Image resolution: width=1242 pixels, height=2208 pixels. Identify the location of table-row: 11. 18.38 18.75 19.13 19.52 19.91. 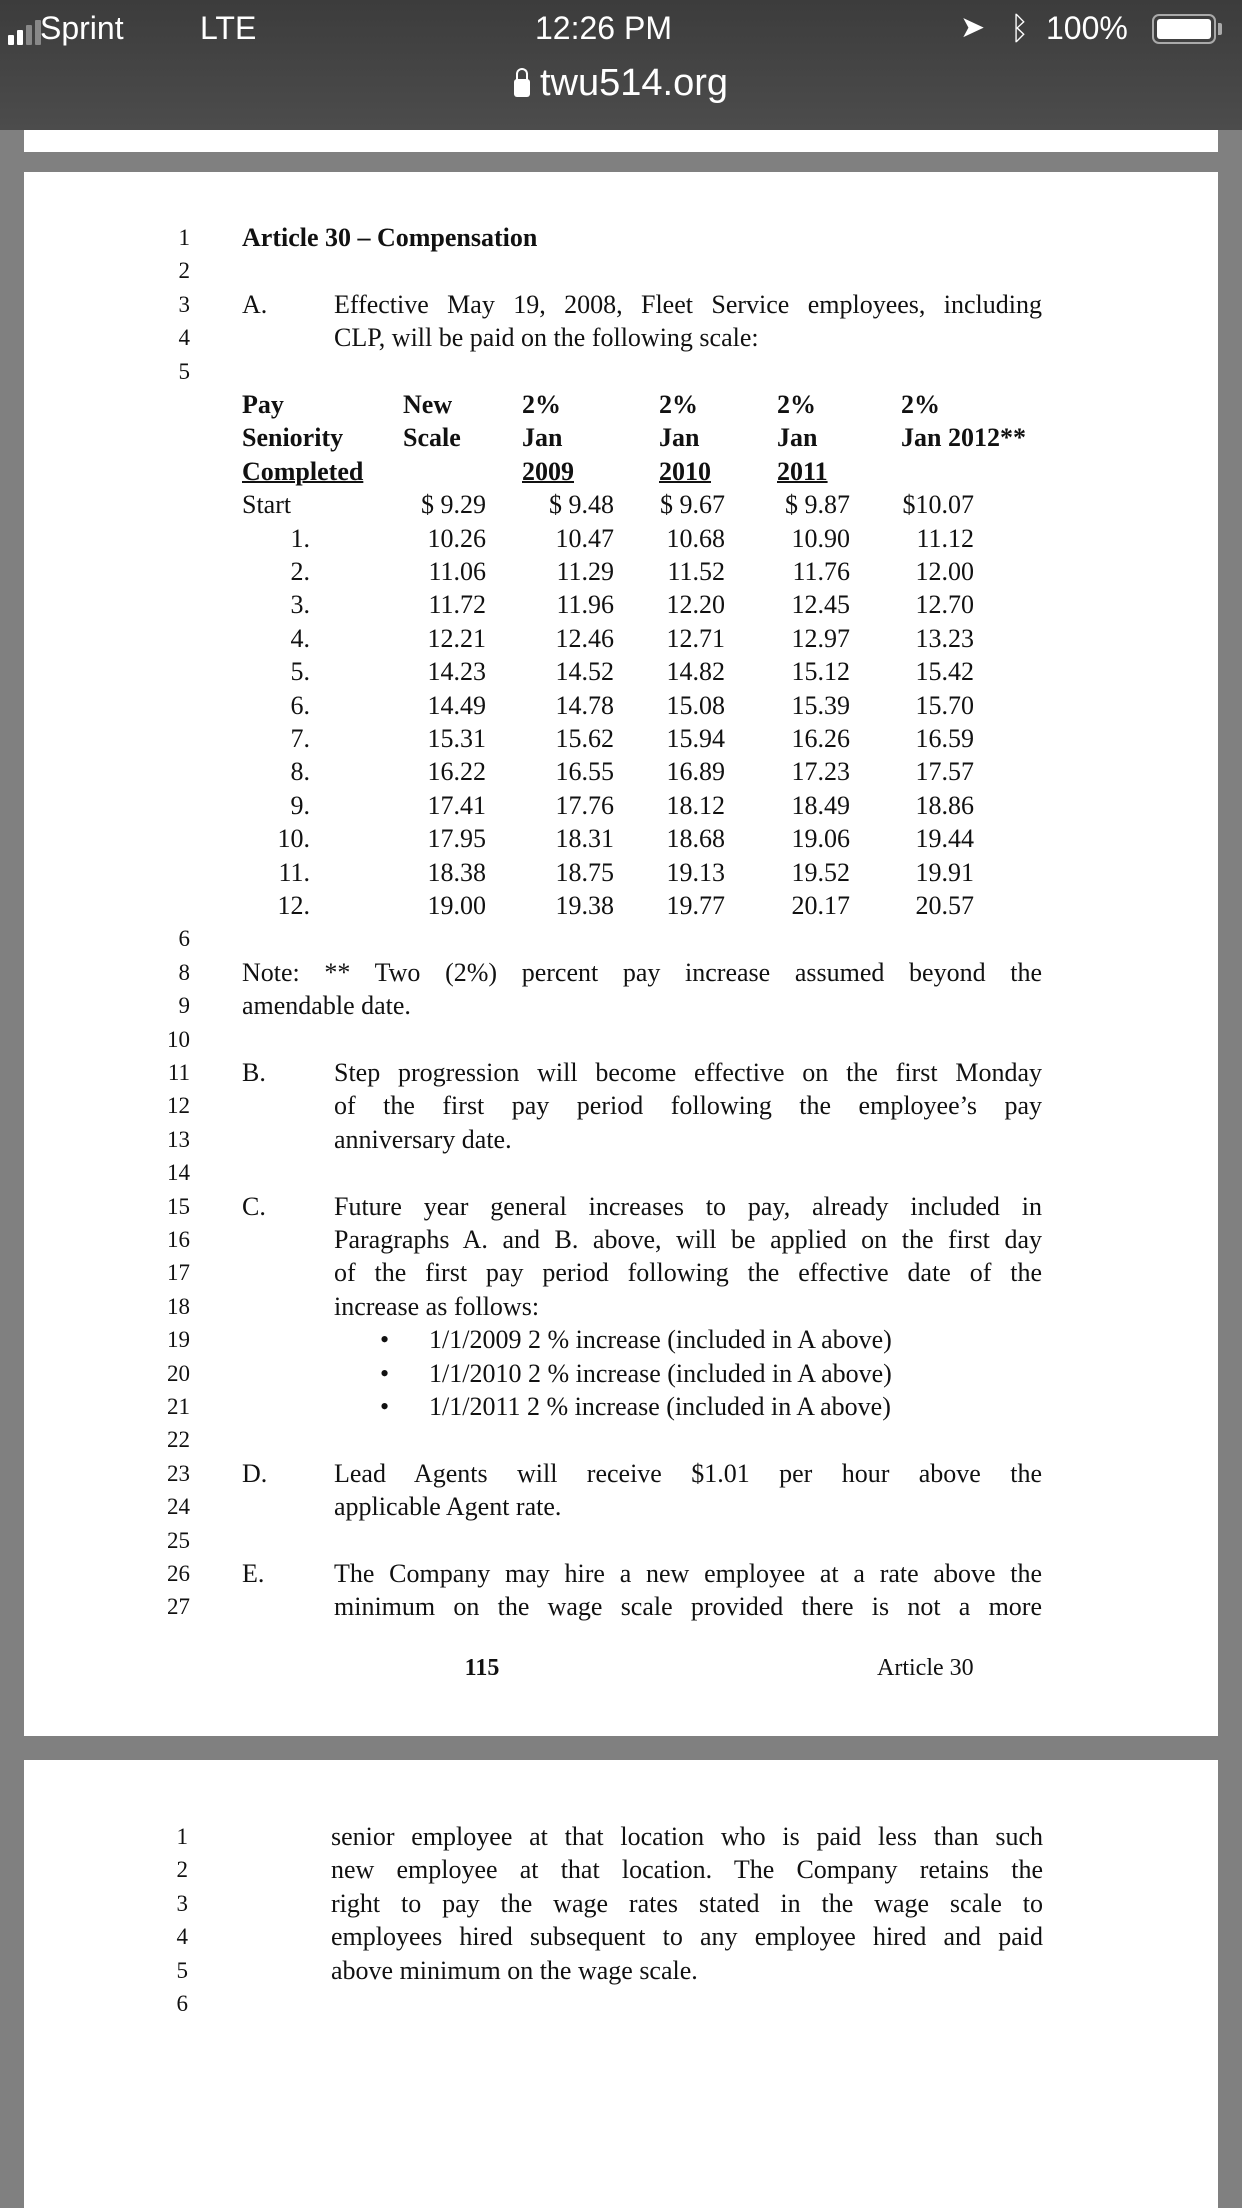
(621, 872).